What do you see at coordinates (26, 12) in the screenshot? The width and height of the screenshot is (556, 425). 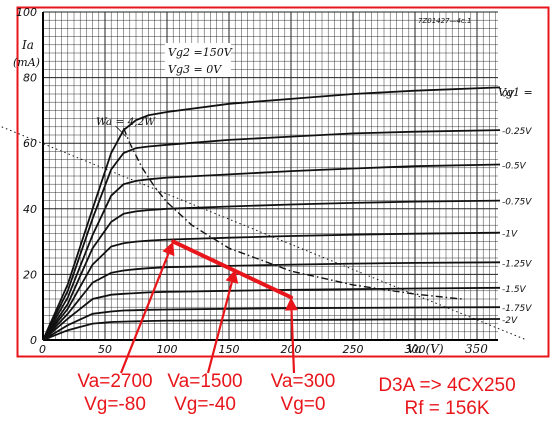 I see `y-tick-label: 100` at bounding box center [26, 12].